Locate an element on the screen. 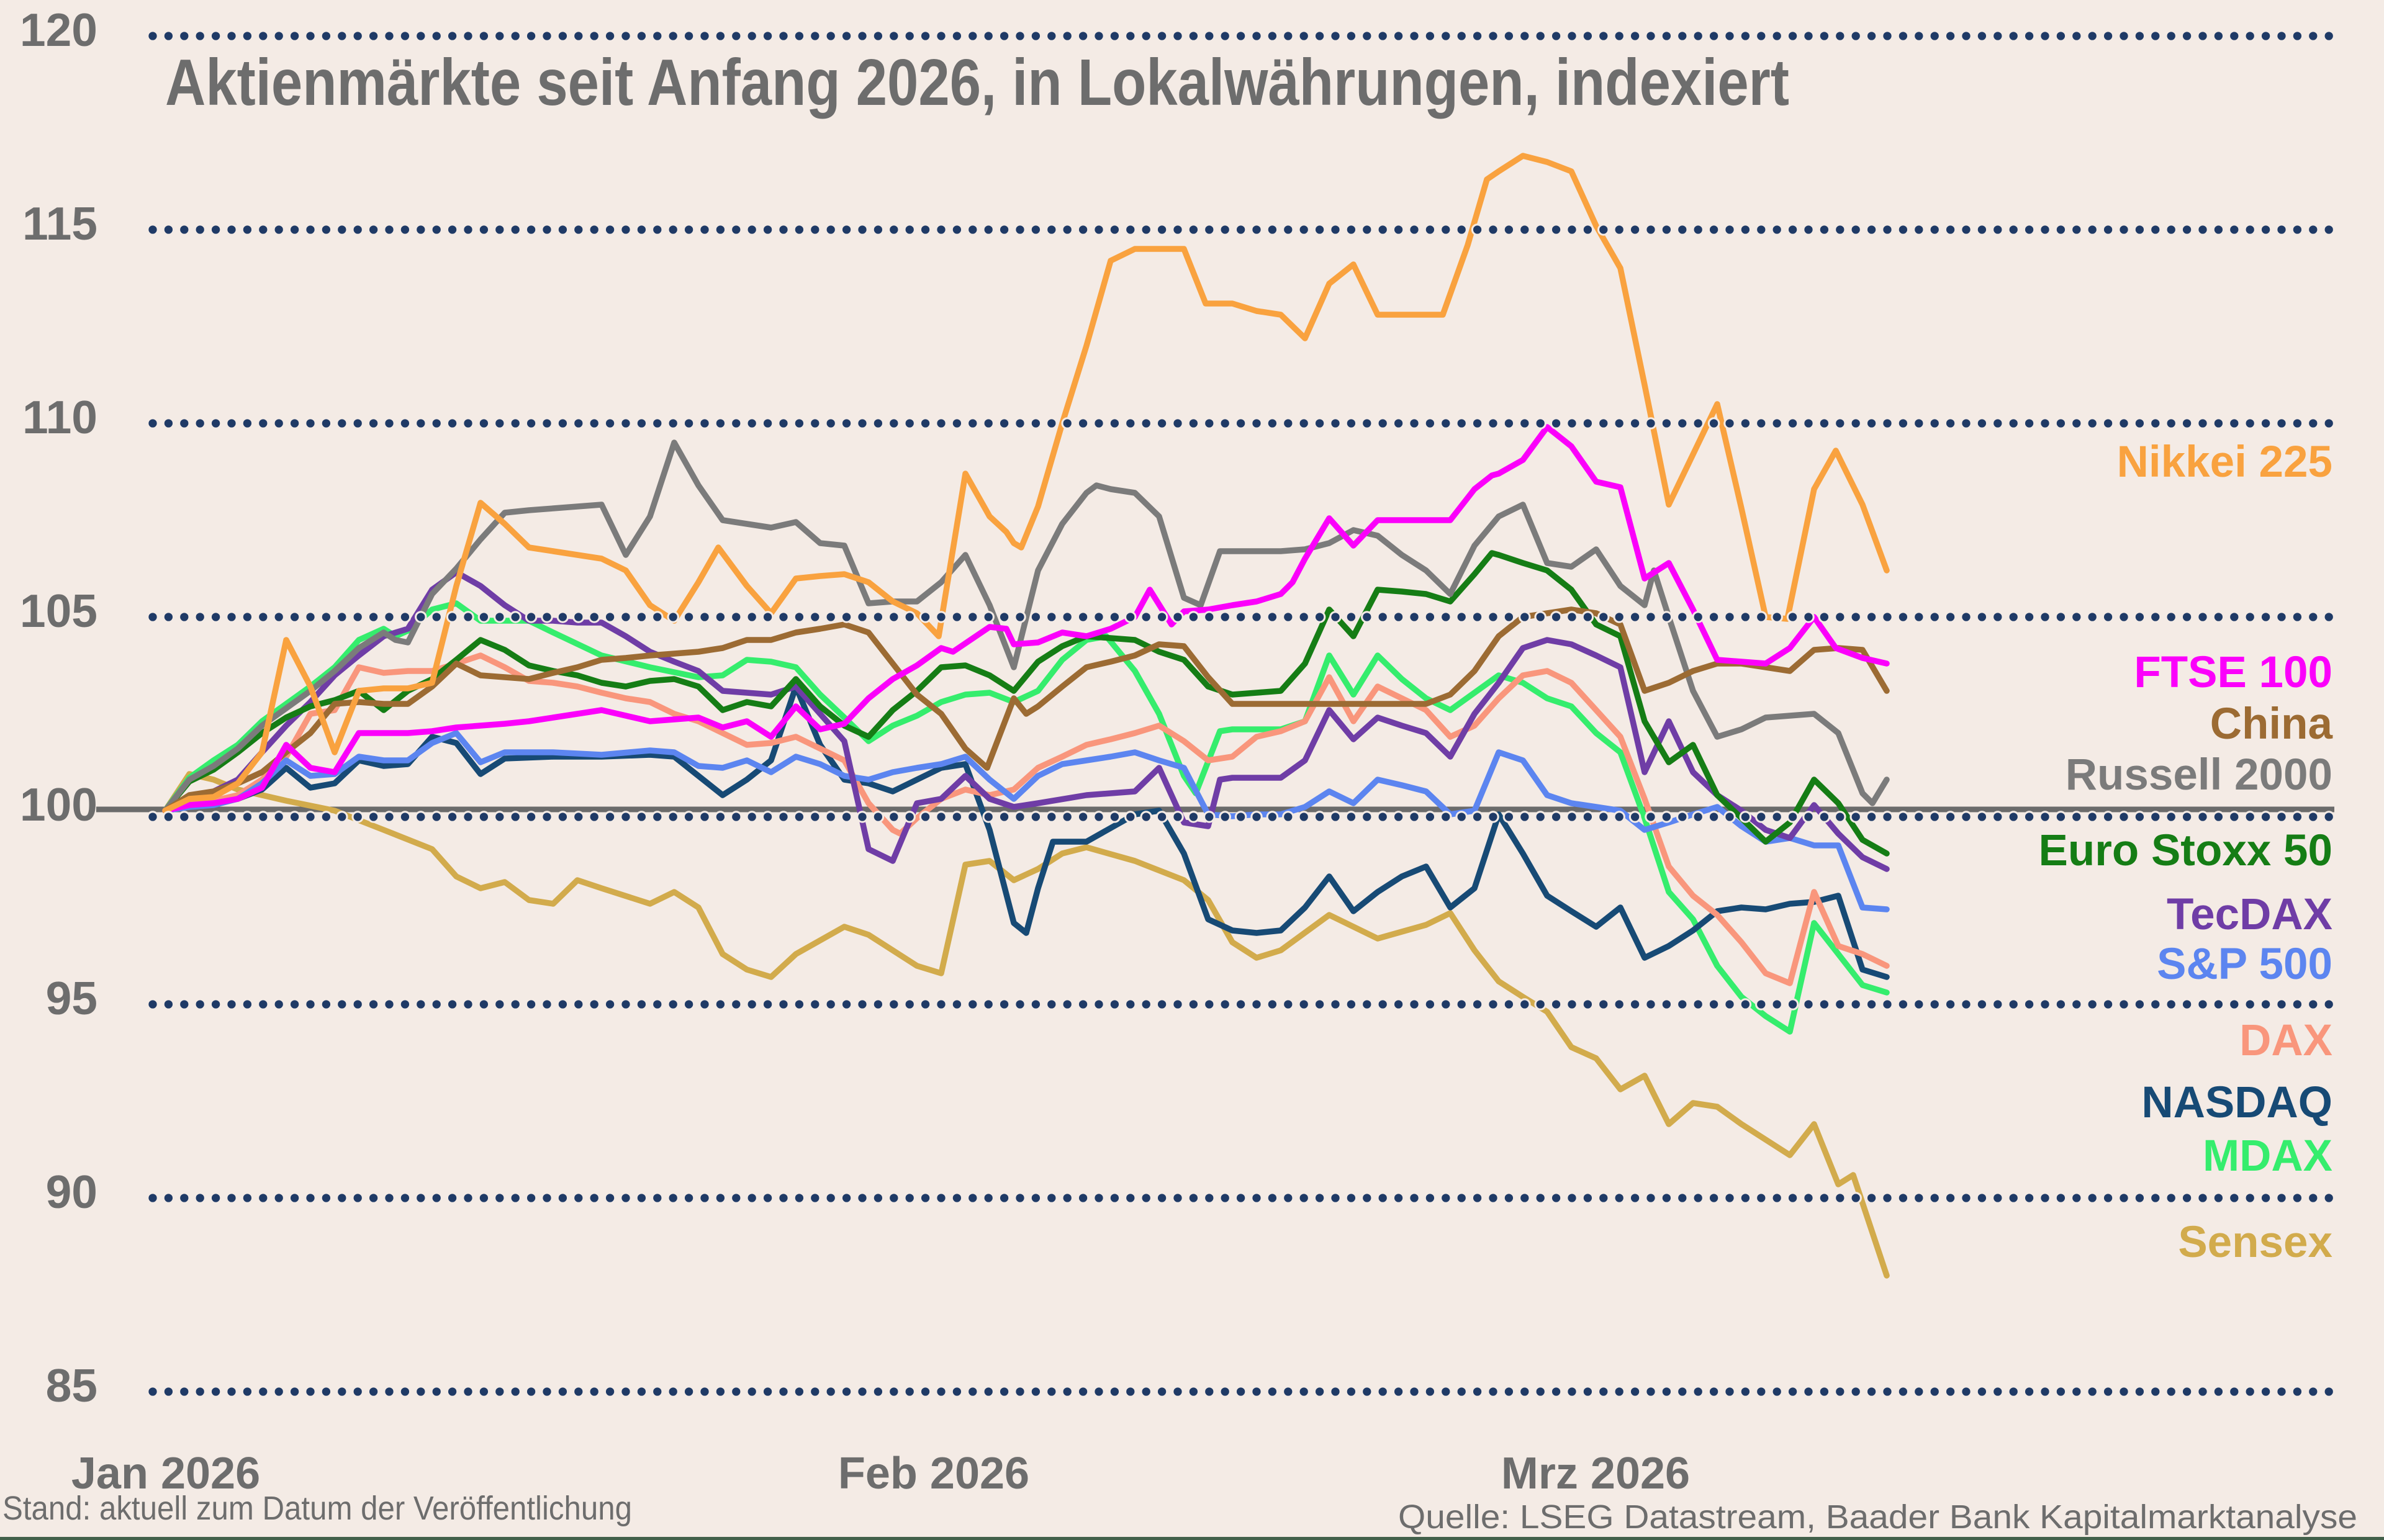 The height and width of the screenshot is (1540, 2384). svg-text: FTSE 100 is located at coordinates (2233, 673).